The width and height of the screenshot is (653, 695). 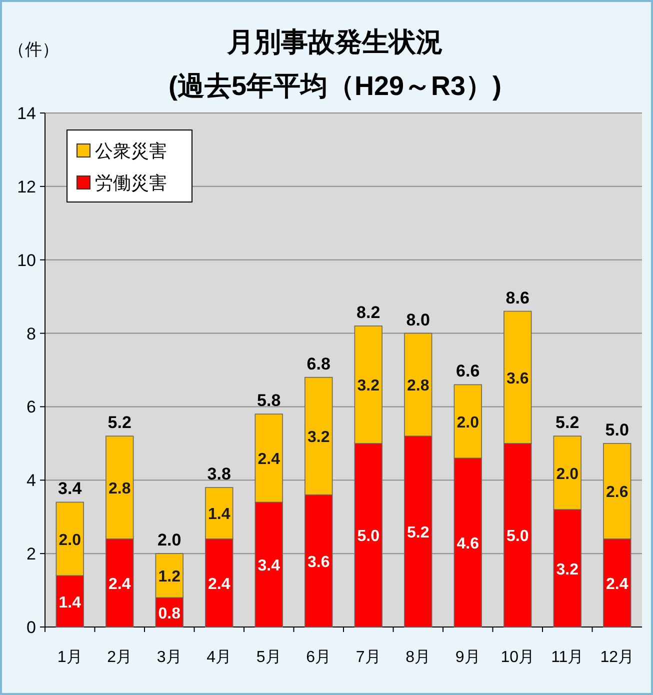 I want to click on data-label: 3.4, so click(x=269, y=566).